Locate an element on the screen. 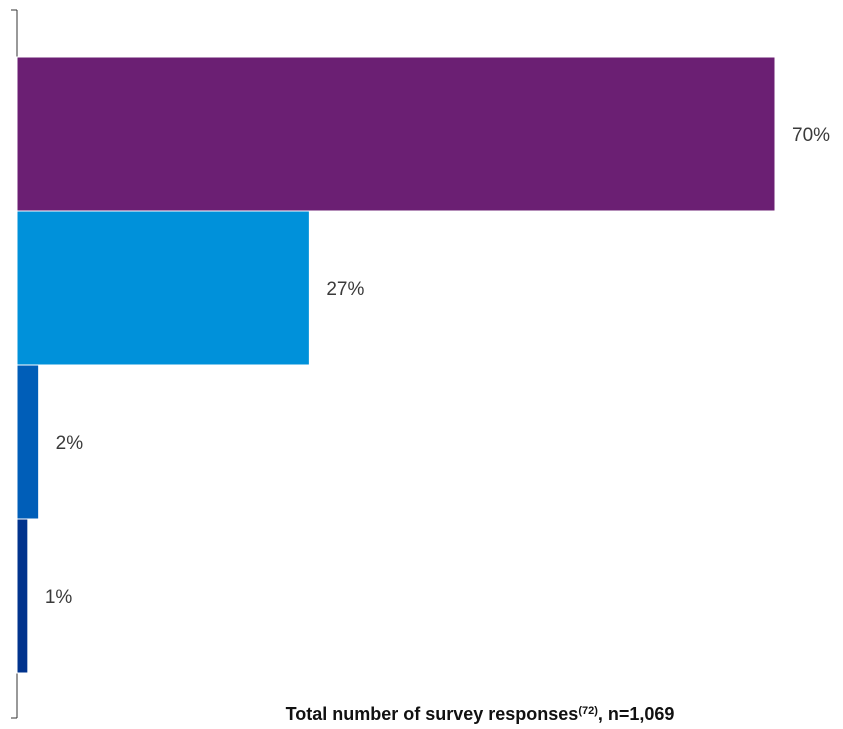 This screenshot has height=729, width=843. x-axis-title-count: , n=1,069 is located at coordinates (636, 714).